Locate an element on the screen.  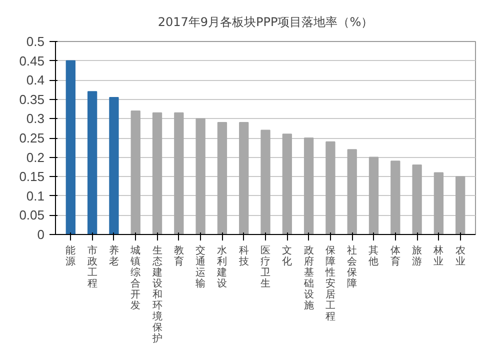
x-tick-label: 文化 is located at coordinates (287, 256).